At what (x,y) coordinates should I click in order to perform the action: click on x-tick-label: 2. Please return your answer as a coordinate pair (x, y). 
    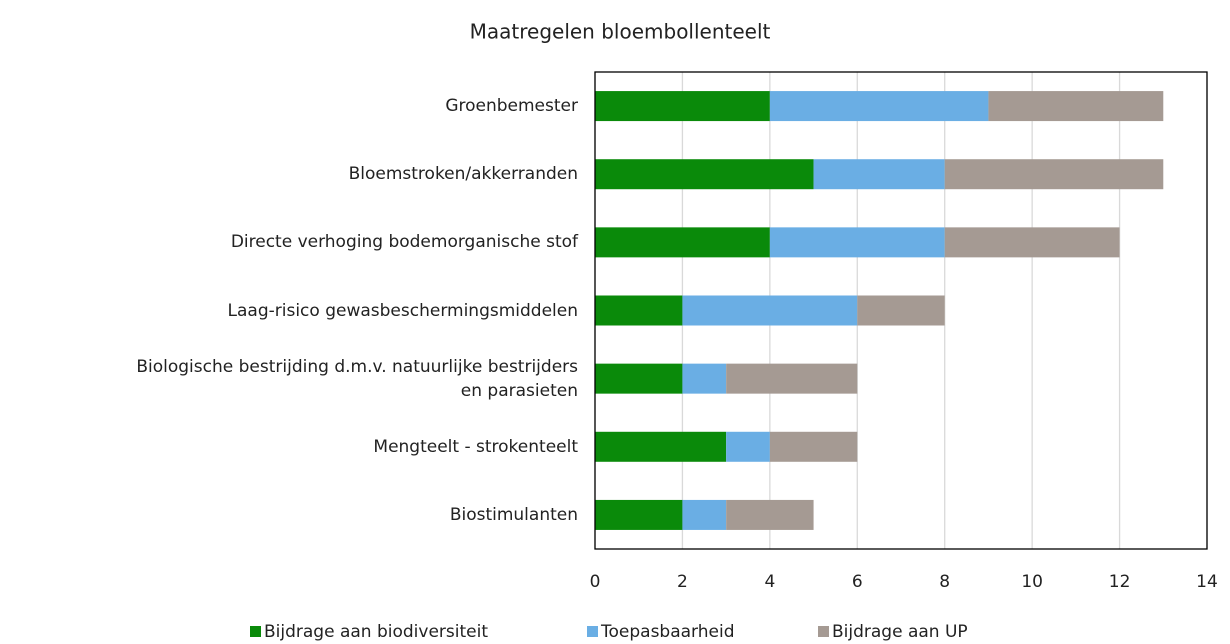
    Looking at the image, I should click on (682, 582).